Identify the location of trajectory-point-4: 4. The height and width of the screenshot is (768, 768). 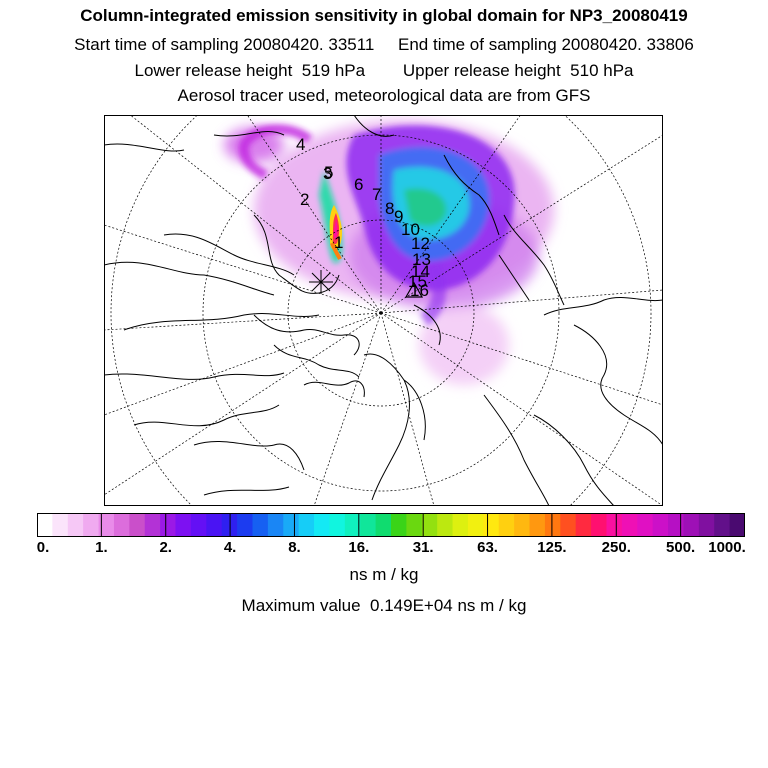
(300, 144).